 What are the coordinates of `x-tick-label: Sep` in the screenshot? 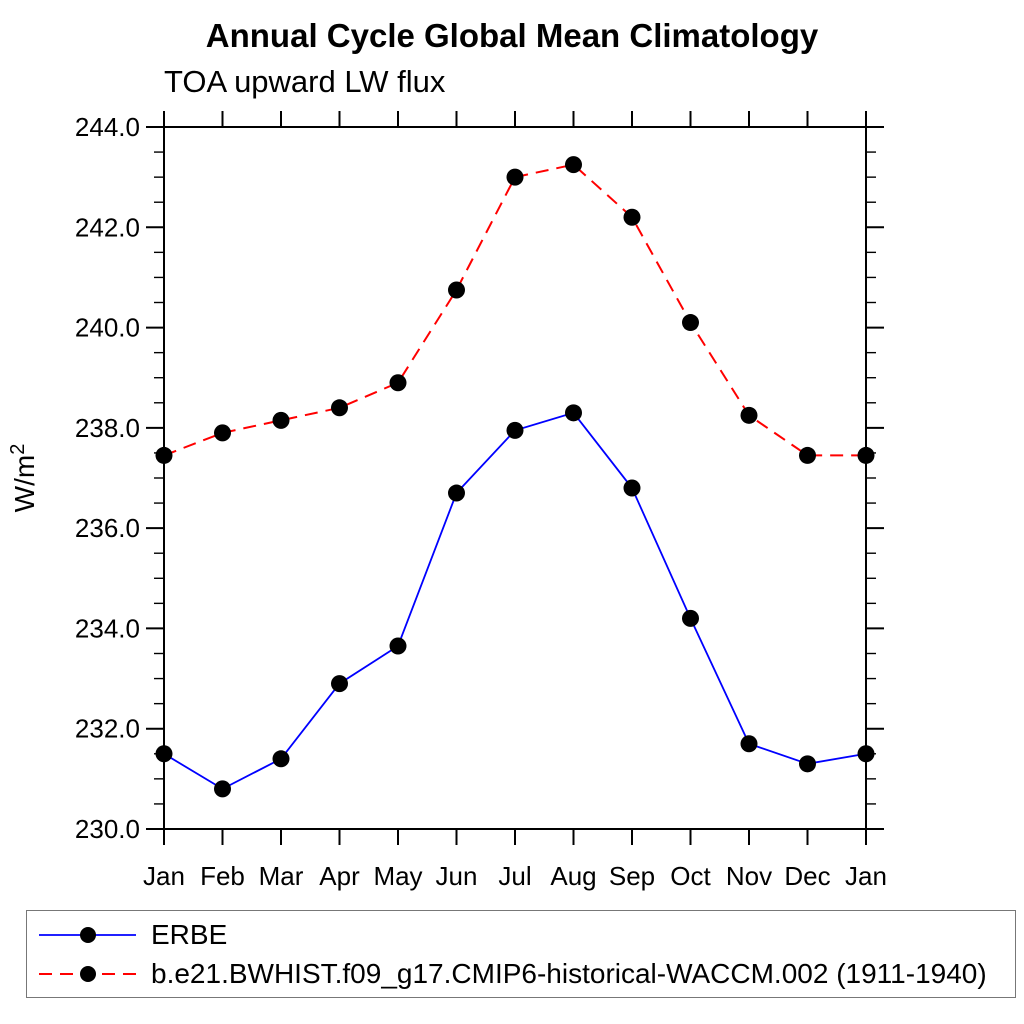 It's located at (632, 876).